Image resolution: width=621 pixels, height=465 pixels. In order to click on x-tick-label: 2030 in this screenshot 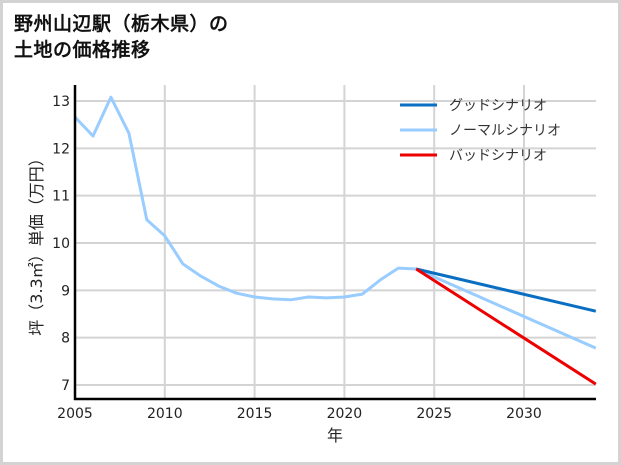, I will do `click(524, 414)`.